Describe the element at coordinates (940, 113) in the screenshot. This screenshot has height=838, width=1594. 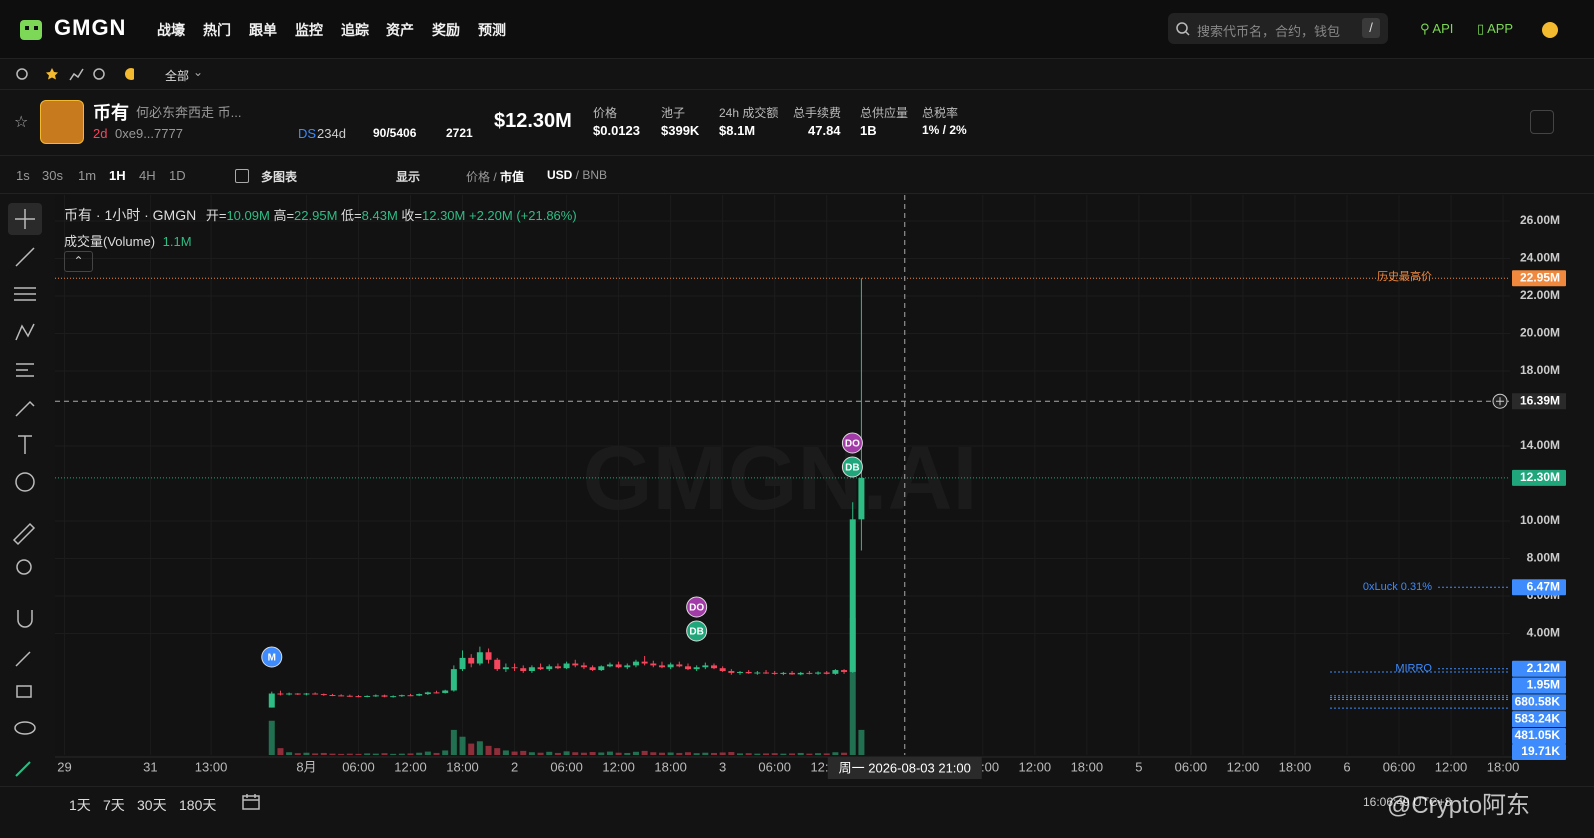
I see `stat-label: 总税率` at that location.